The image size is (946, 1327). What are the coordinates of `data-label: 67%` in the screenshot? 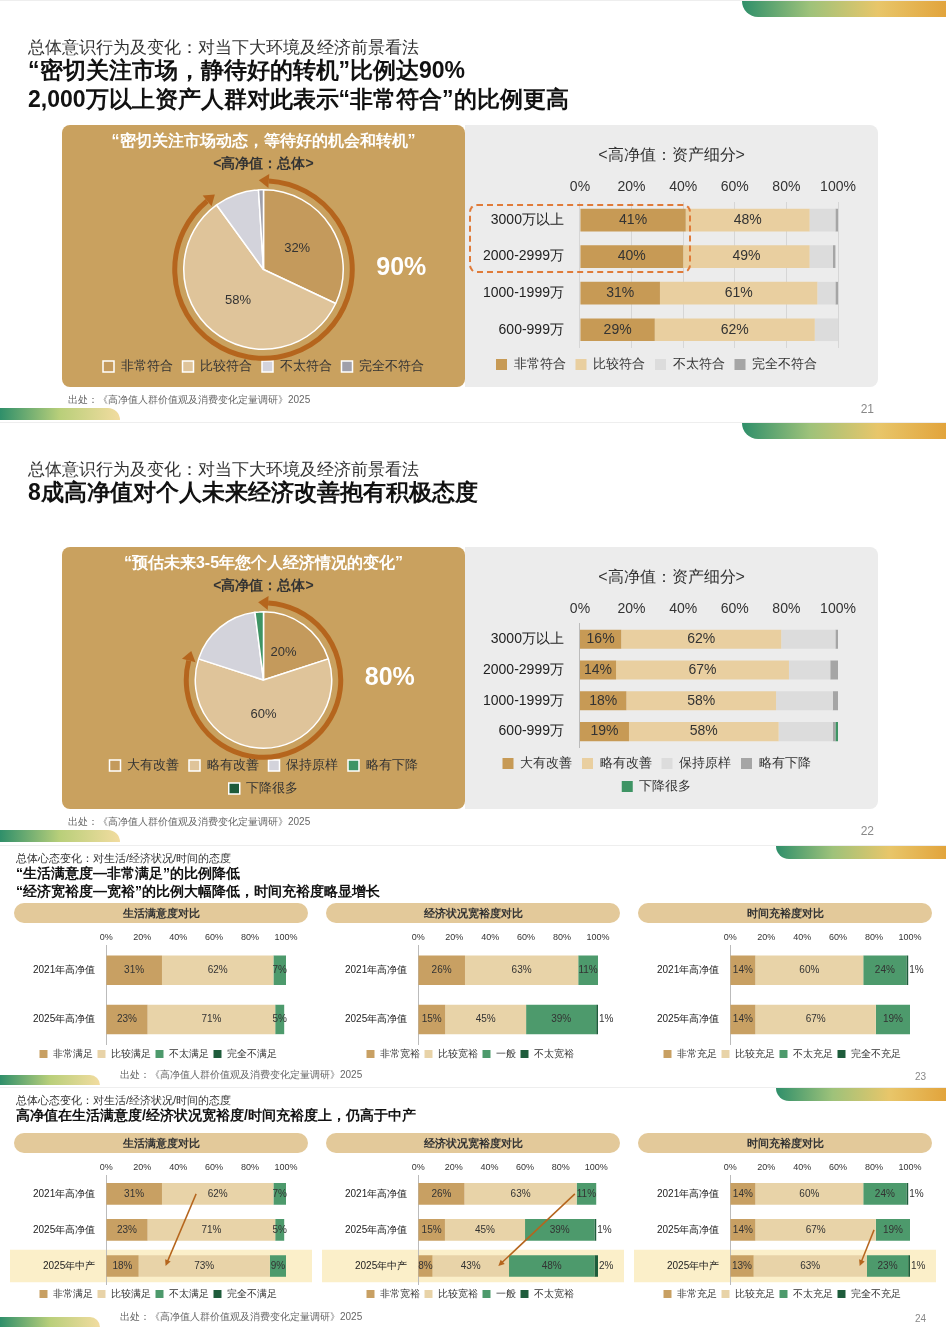 It's located at (815, 1229).